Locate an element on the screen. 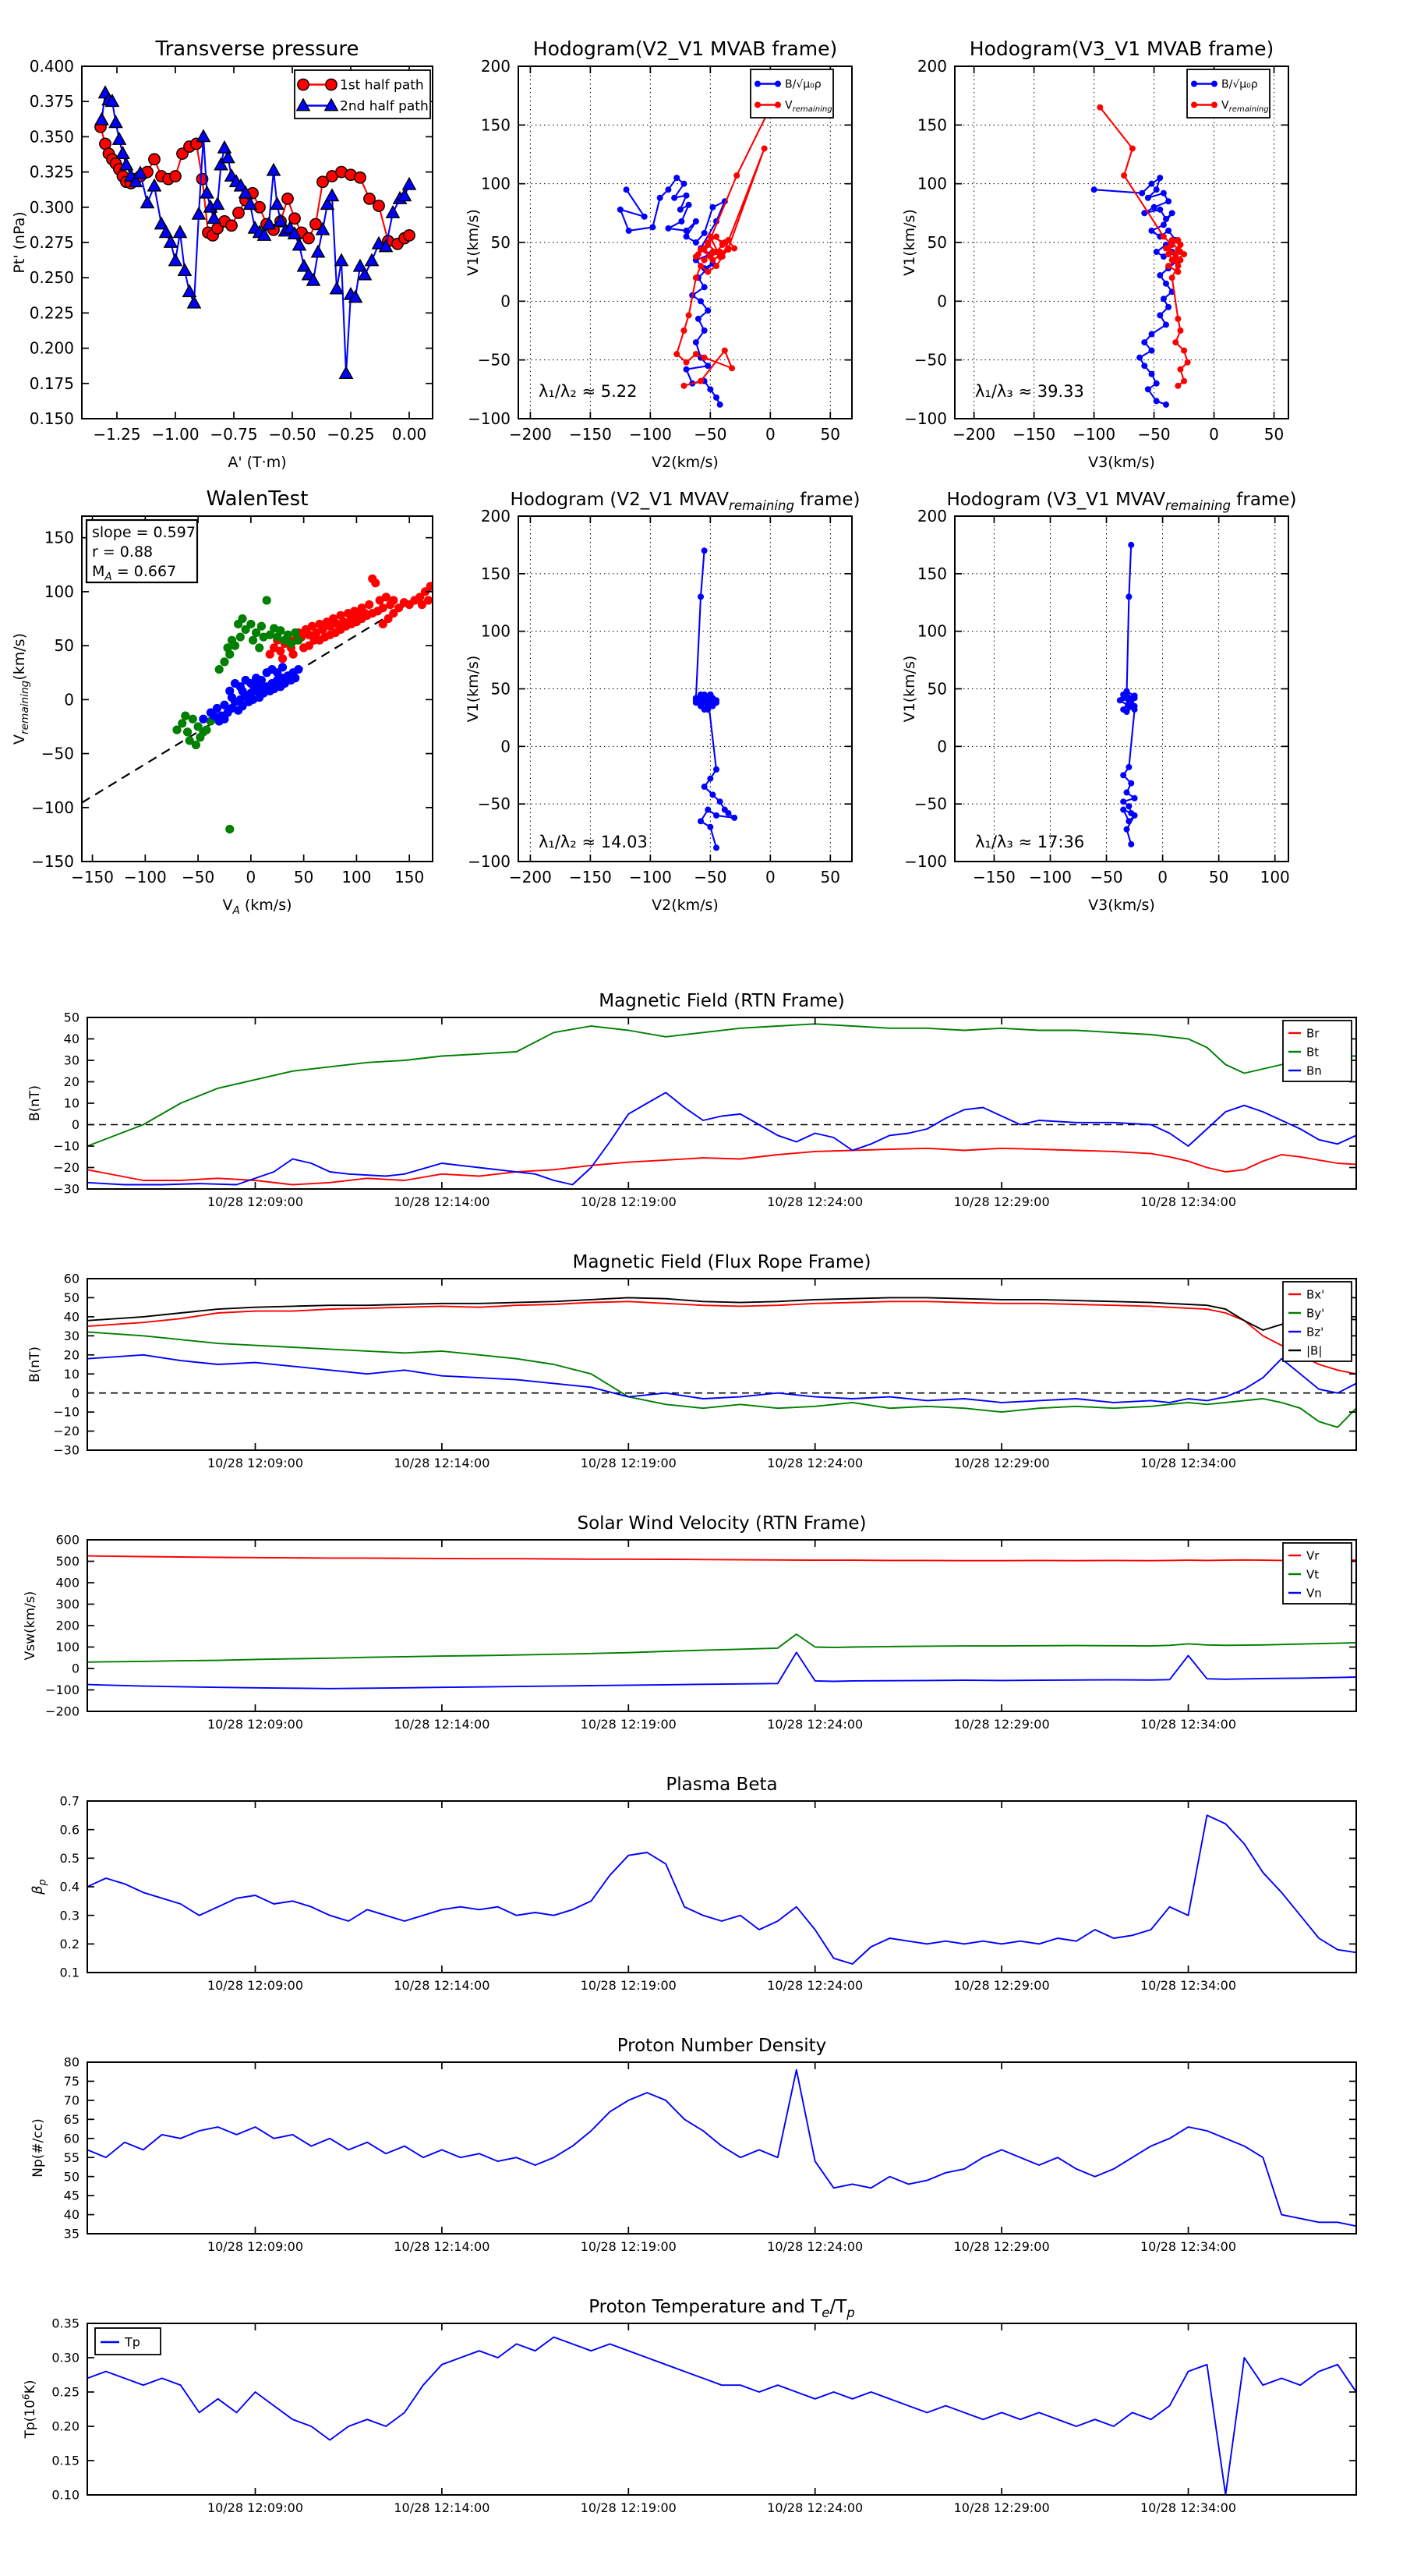 The width and height of the screenshot is (1403, 2576). plasma-beta-ytick: 0.1 is located at coordinates (70, 1973).